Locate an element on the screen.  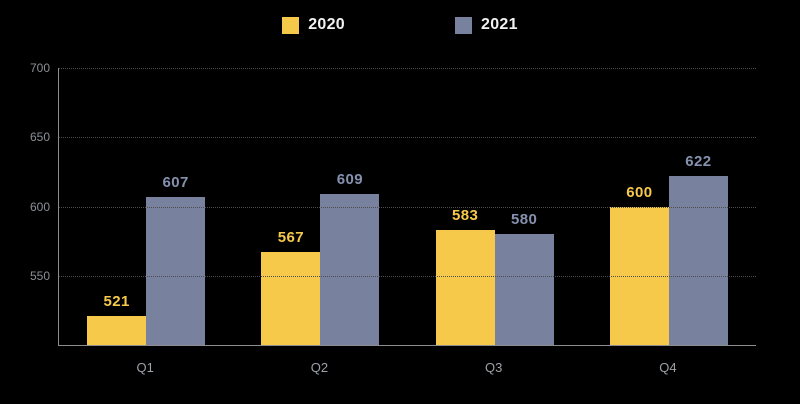
bar-value-2020-Q3: 583 is located at coordinates (465, 216).